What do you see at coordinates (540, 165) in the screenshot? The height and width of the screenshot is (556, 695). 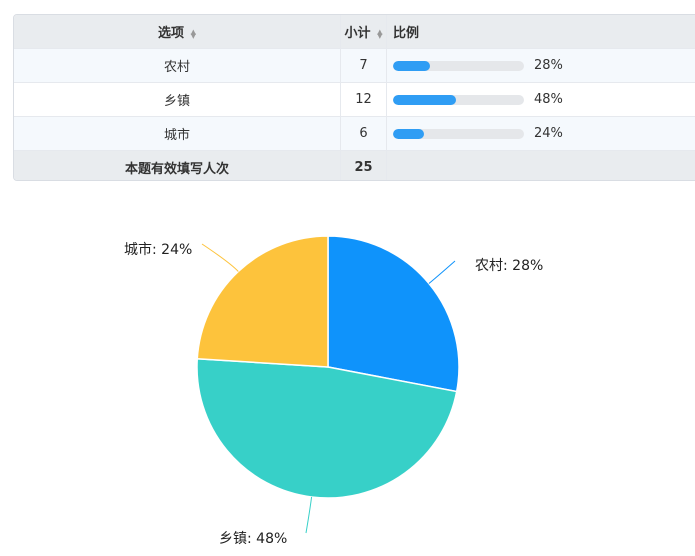 I see `footer-empty` at bounding box center [540, 165].